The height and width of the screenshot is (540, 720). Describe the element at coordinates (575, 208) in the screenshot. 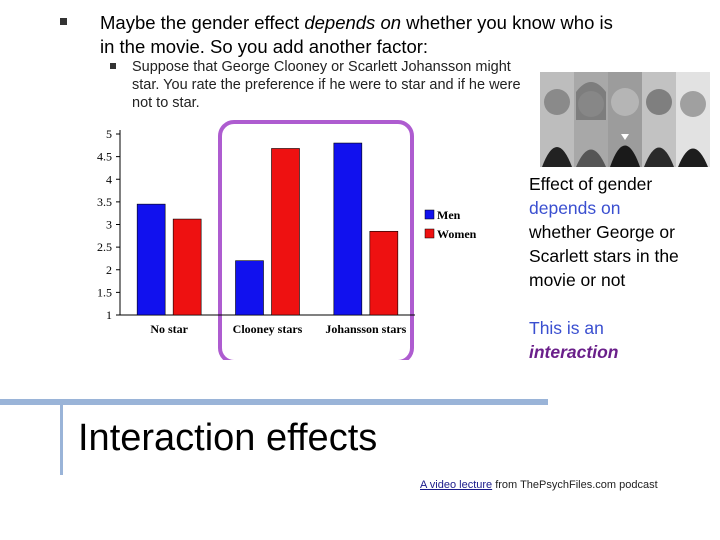

I see `effect-accent: depends on` at that location.